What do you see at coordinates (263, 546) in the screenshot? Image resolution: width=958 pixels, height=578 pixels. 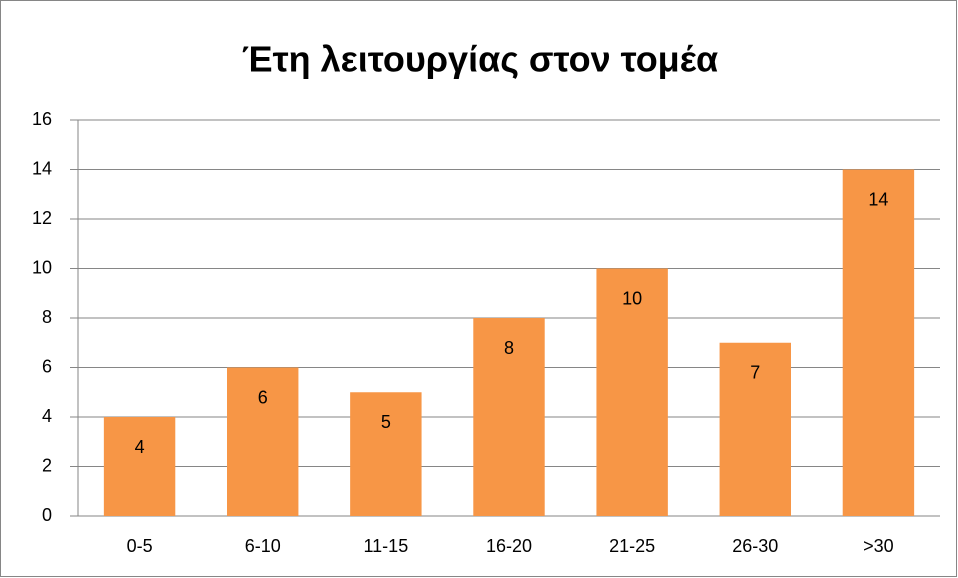 I see `x-tick-label: 6-10` at bounding box center [263, 546].